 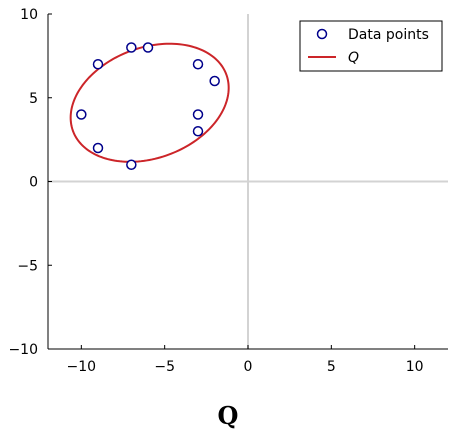 What do you see at coordinates (23, 350) in the screenshot?
I see `y-tick-label: −10` at bounding box center [23, 350].